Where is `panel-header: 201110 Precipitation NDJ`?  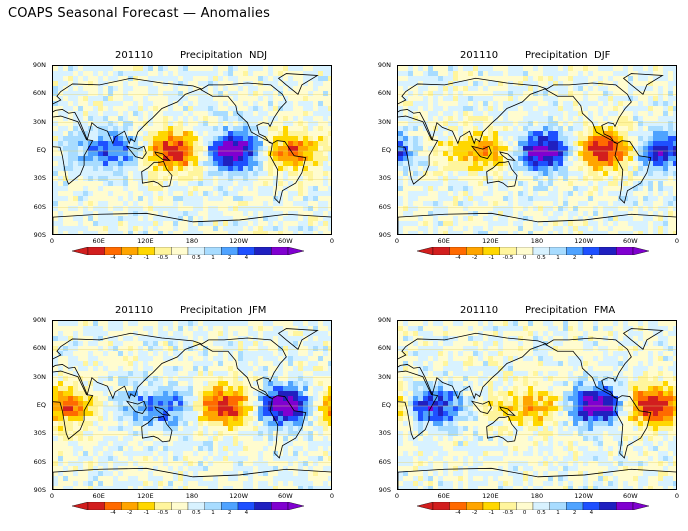
panel-header: 201110 Precipitation NDJ is located at coordinates (192, 57).